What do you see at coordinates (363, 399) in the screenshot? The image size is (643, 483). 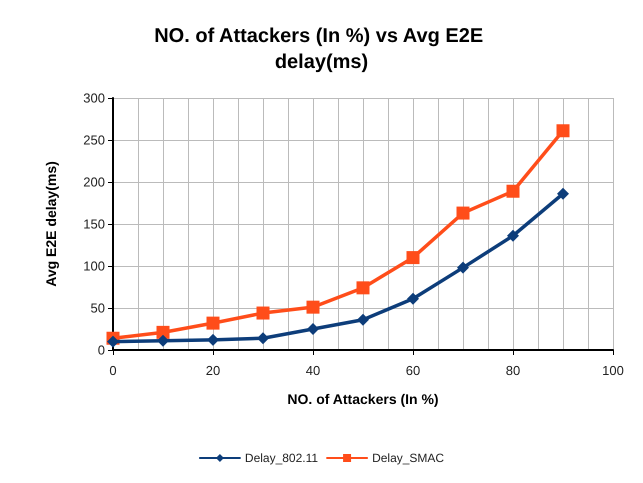 I see `x-axis-title: NO. of Attackers (In %)` at bounding box center [363, 399].